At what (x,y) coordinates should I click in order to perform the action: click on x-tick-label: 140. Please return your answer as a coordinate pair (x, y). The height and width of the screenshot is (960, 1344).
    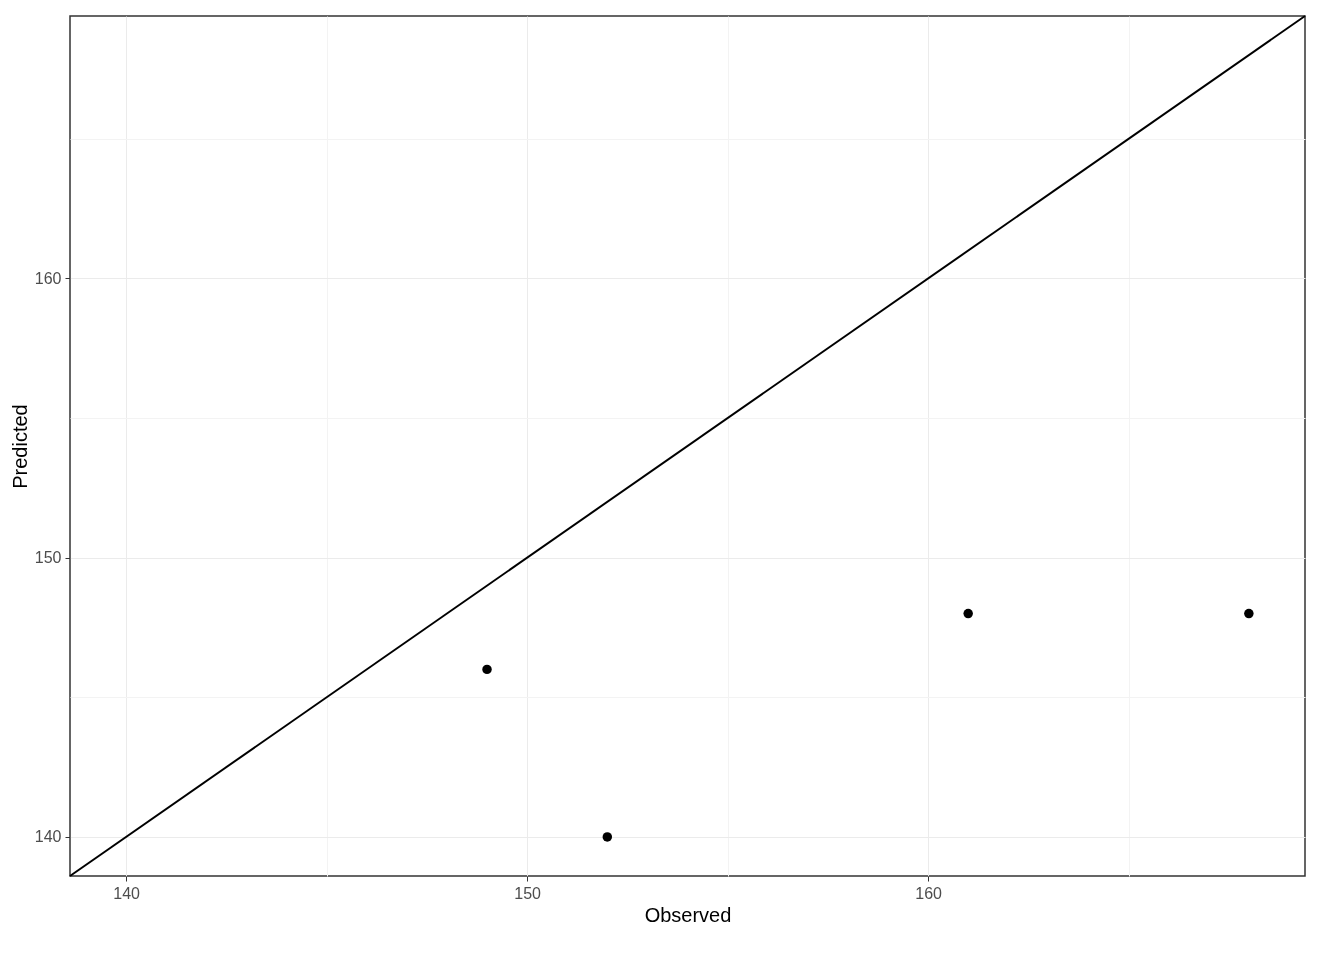
    Looking at the image, I should click on (127, 893).